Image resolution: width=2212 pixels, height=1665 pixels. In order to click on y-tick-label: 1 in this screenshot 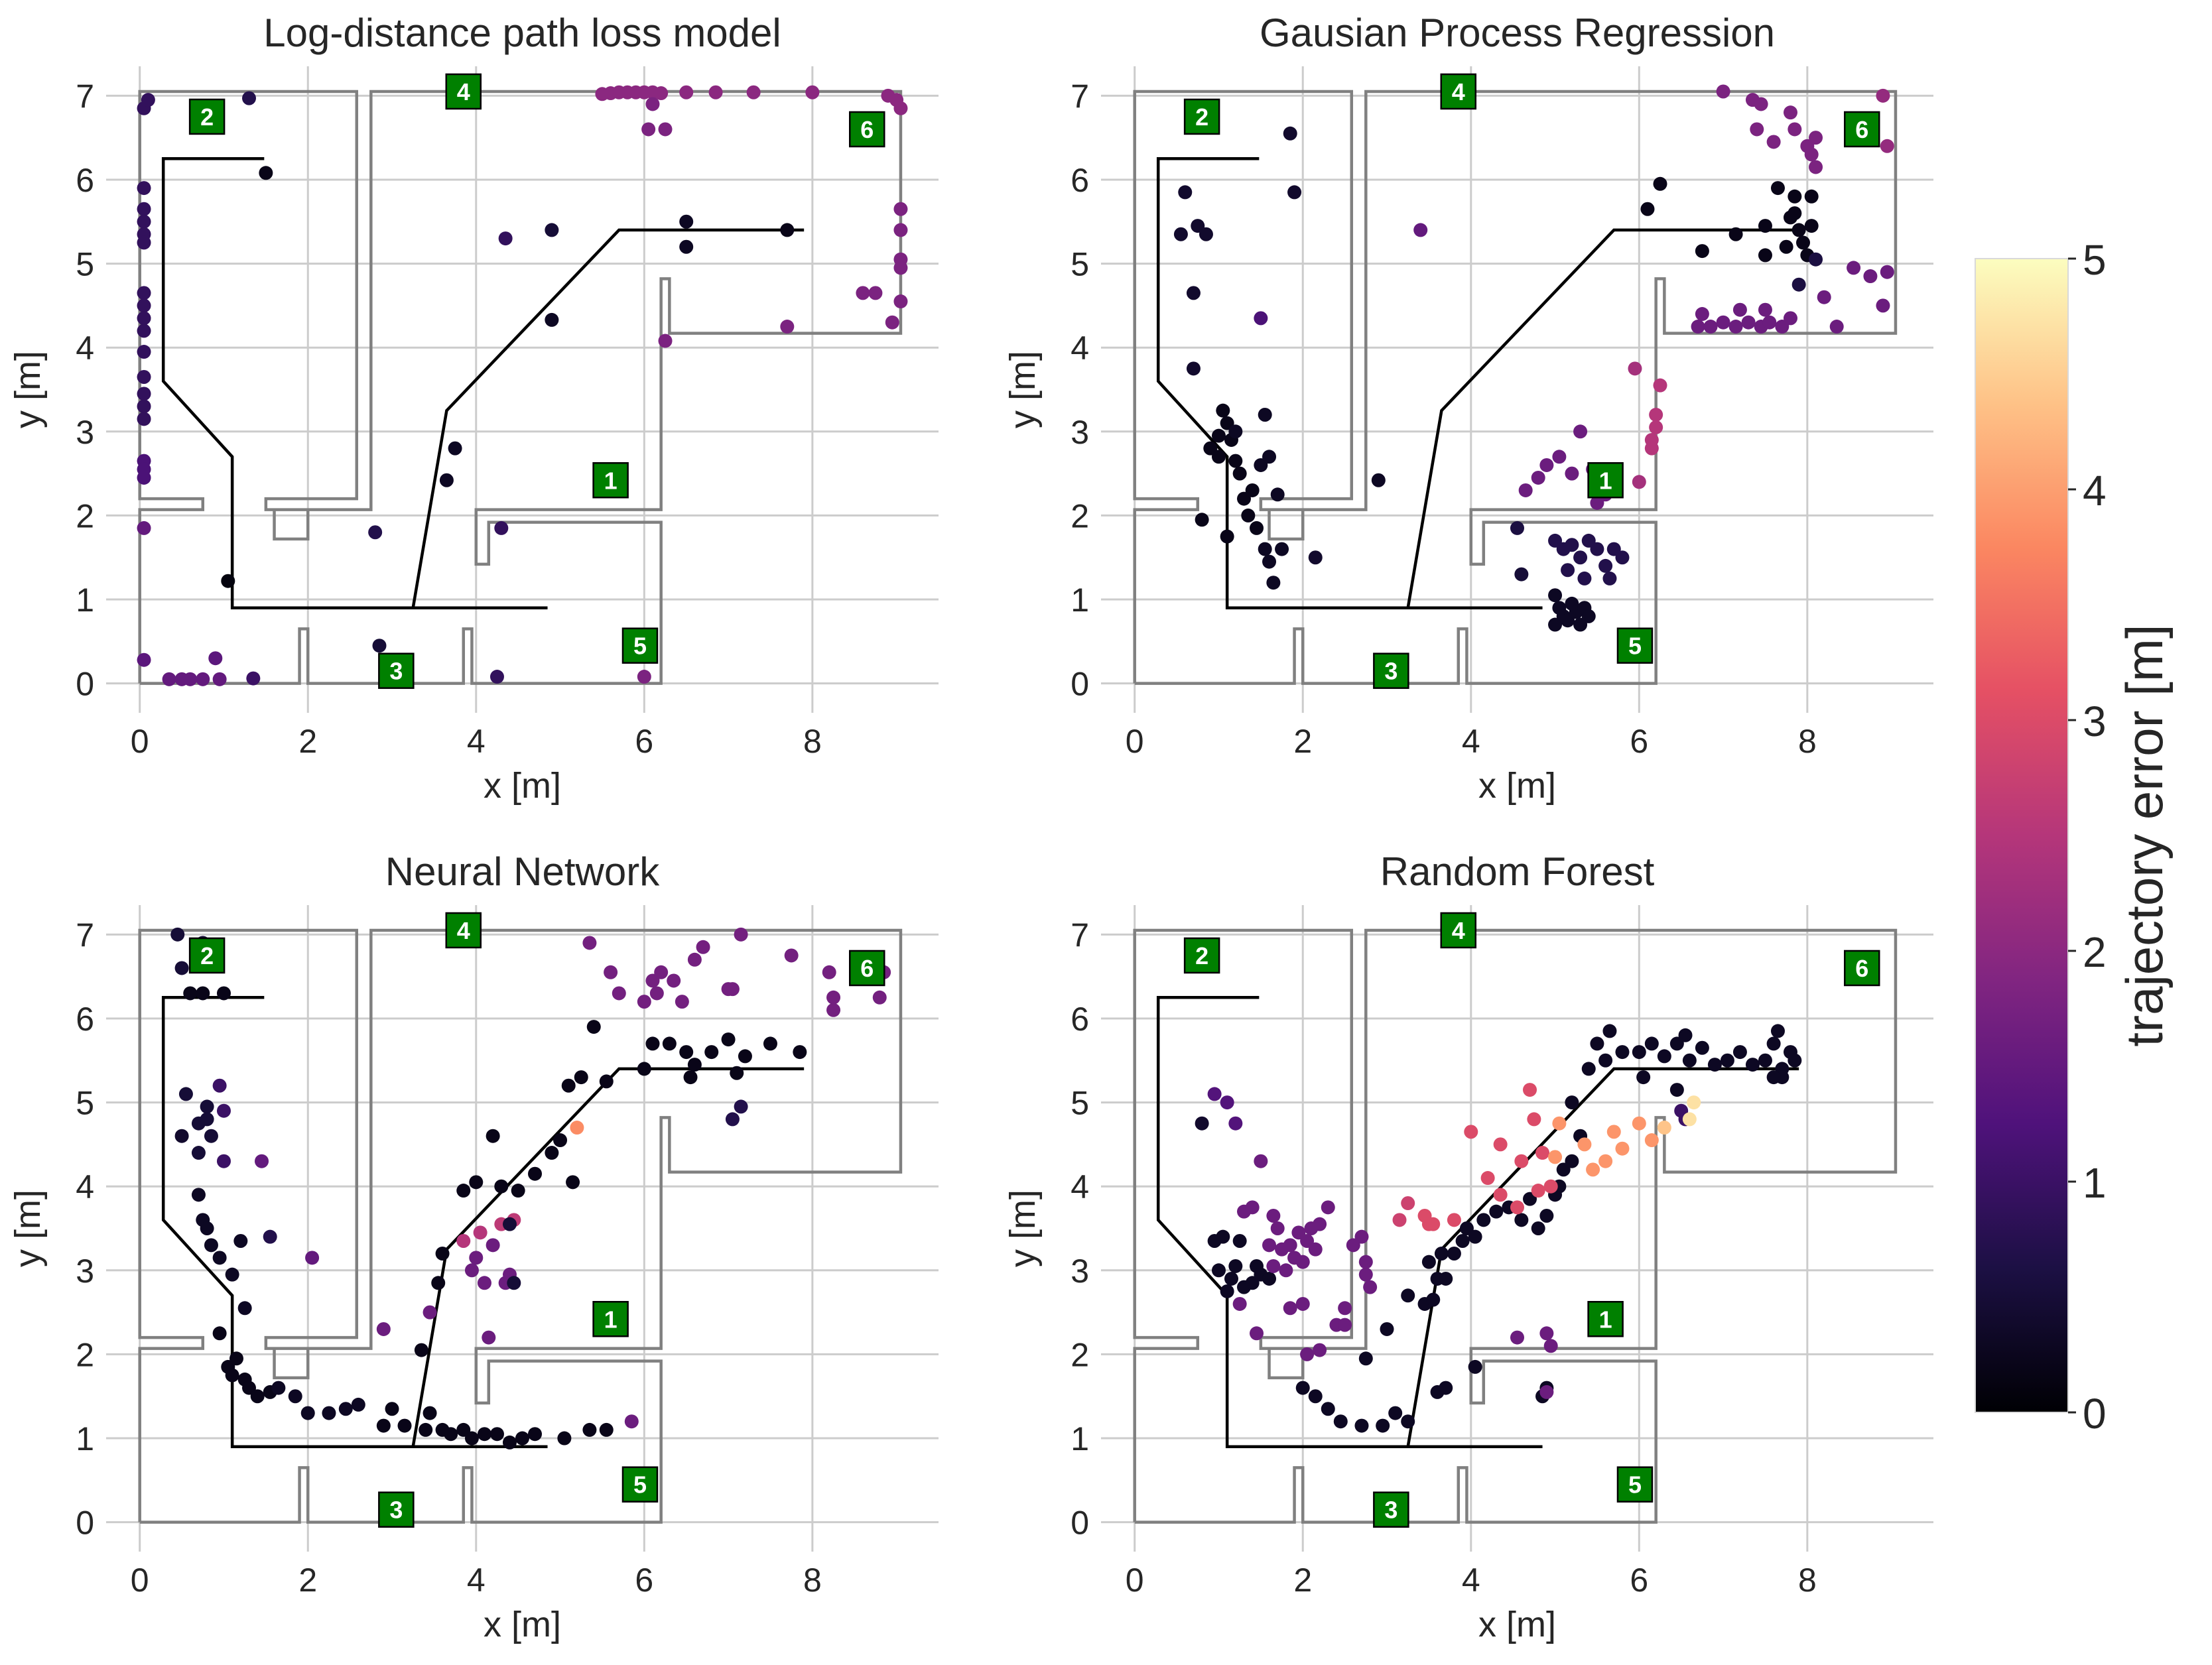, I will do `click(85, 600)`.